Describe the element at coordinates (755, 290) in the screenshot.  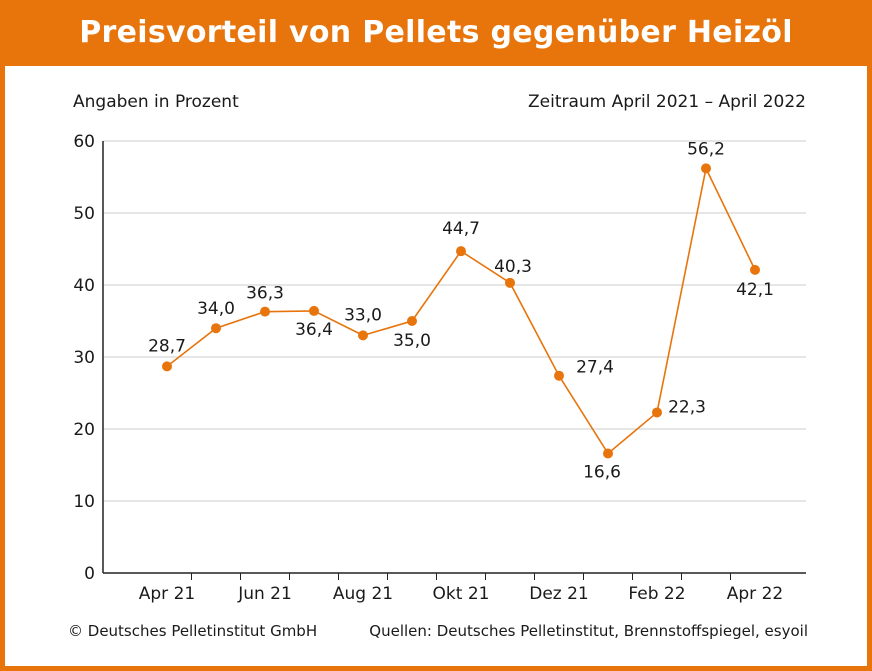
I see `data-label: 42,1` at that location.